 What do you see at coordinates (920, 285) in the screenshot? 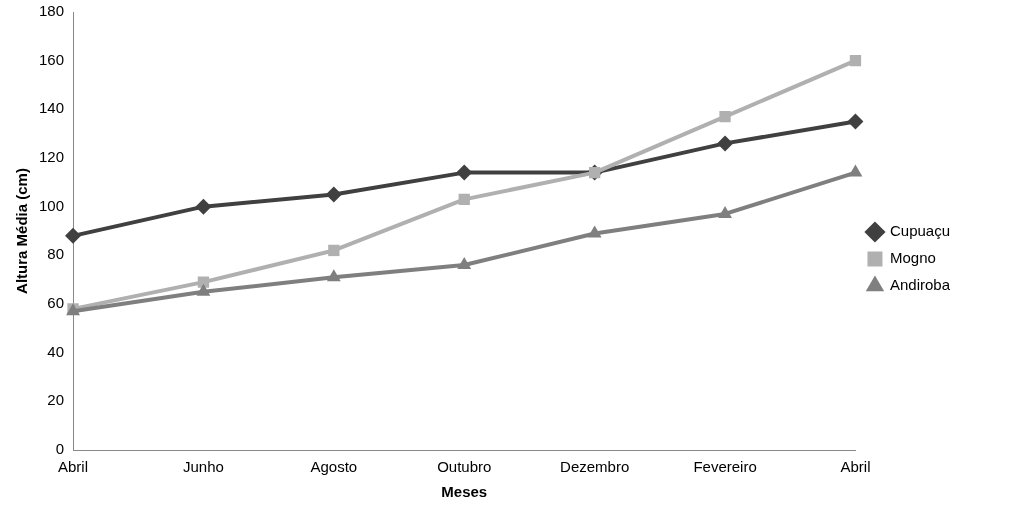
I see `legend-label: Andiroba` at bounding box center [920, 285].